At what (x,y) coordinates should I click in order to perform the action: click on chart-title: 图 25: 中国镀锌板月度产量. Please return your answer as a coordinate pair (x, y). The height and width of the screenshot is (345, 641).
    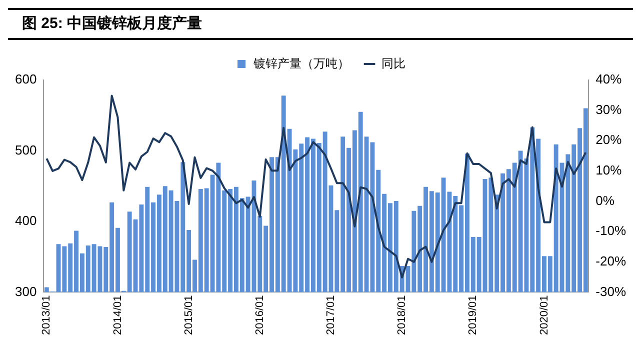
    Looking at the image, I should click on (320, 24).